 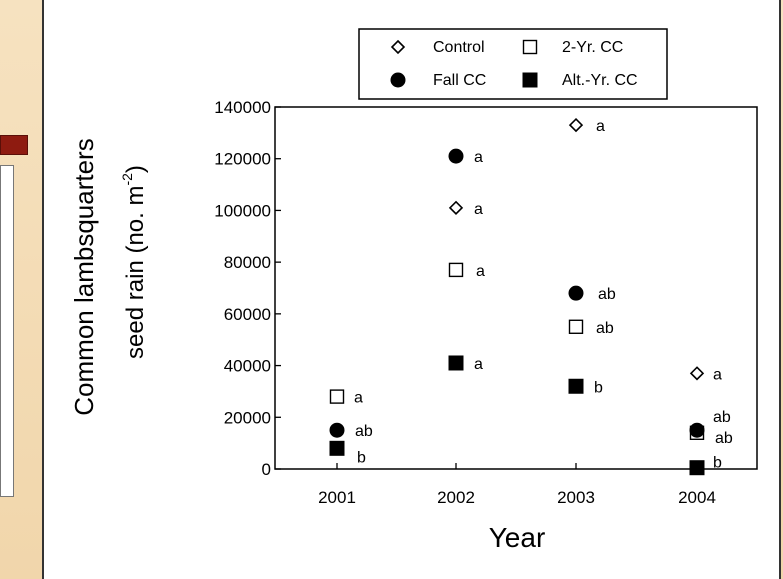 What do you see at coordinates (398, 47) in the screenshot?
I see `legend-marker-open-diamond` at bounding box center [398, 47].